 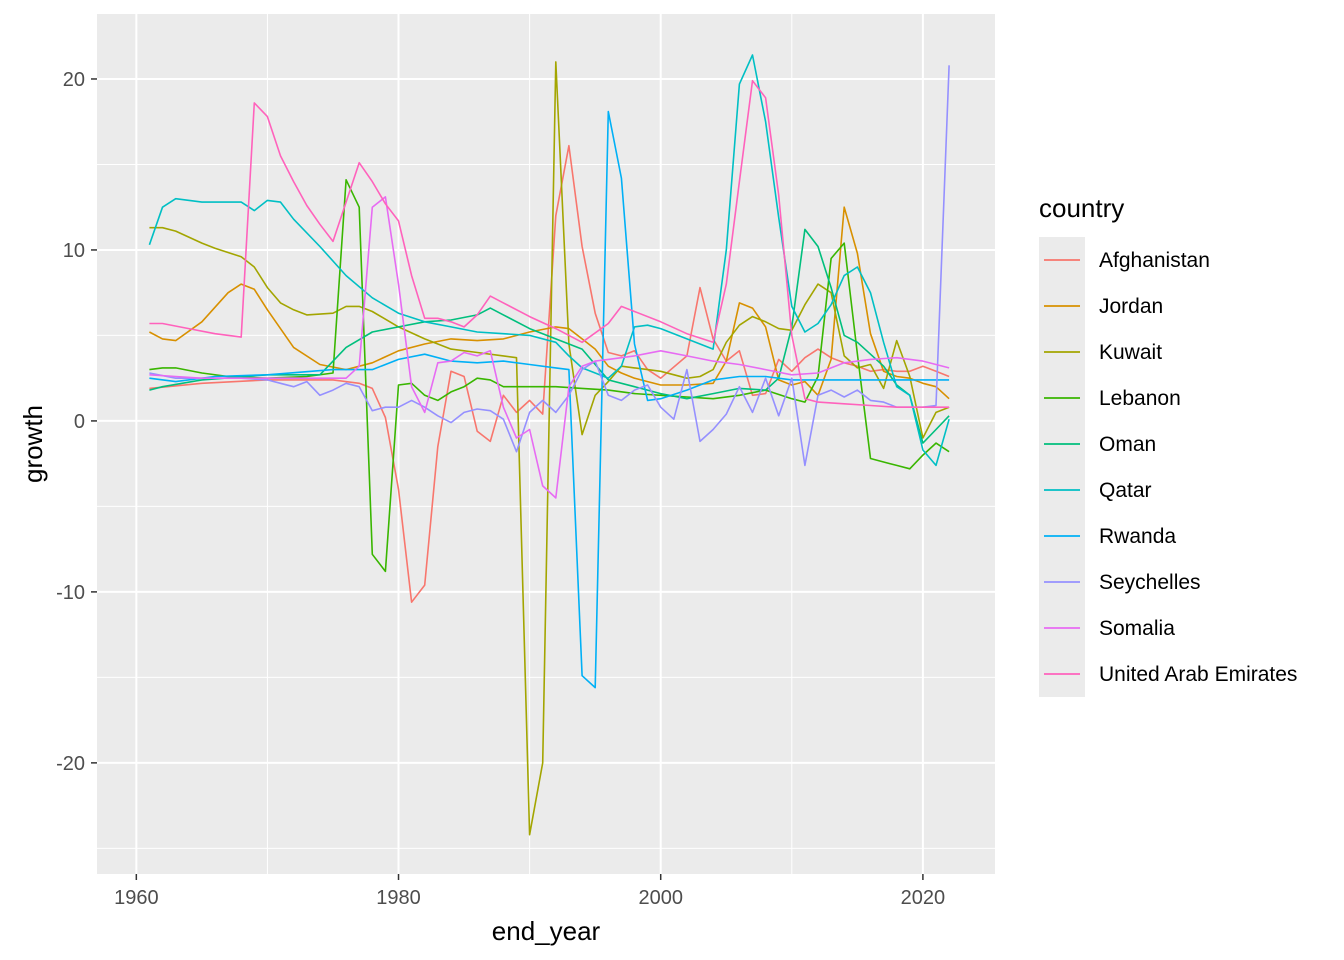 I want to click on legend-item-seychelles: Seychelles, so click(x=1120, y=582).